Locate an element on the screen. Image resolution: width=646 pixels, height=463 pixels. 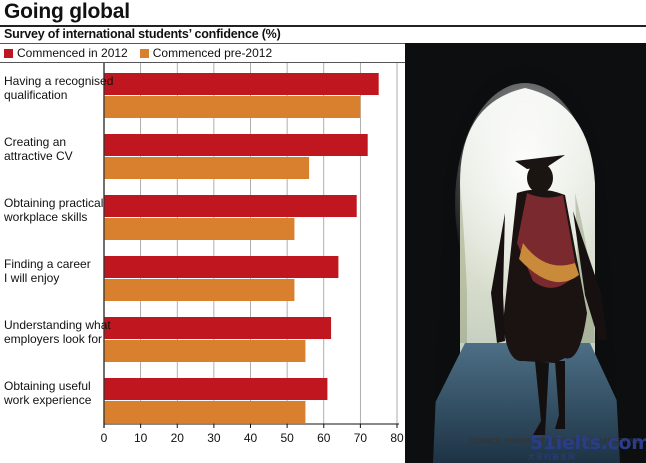
chart-title: Going global is located at coordinates (67, 11).